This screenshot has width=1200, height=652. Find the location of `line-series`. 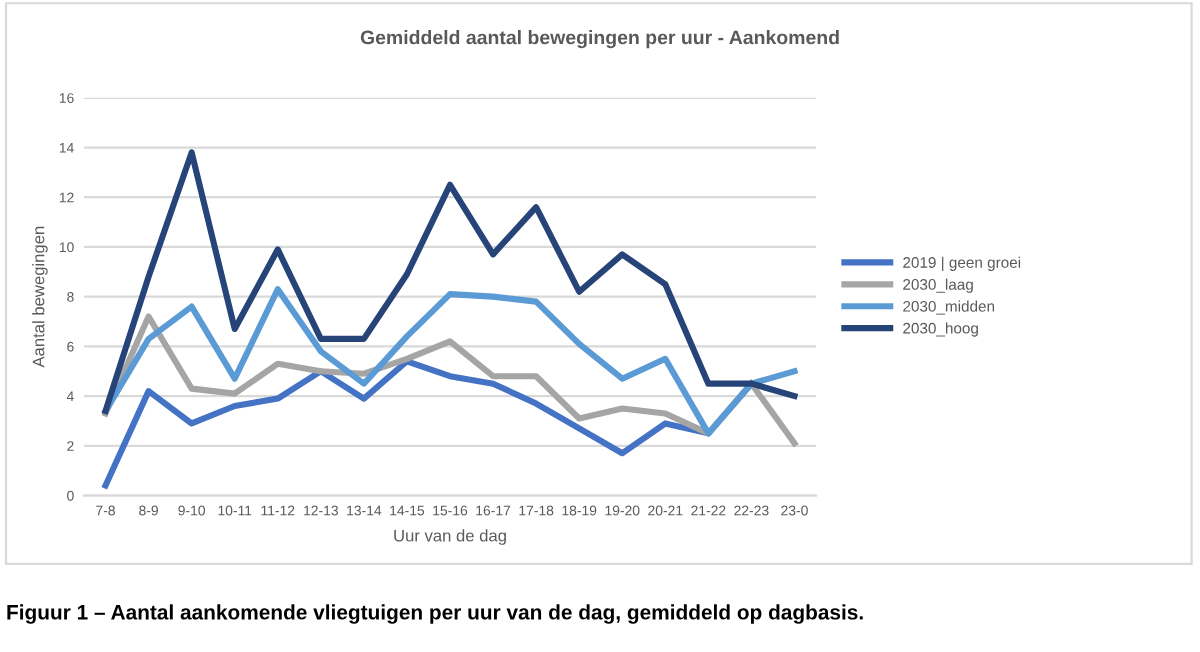

line-series is located at coordinates (450, 361).